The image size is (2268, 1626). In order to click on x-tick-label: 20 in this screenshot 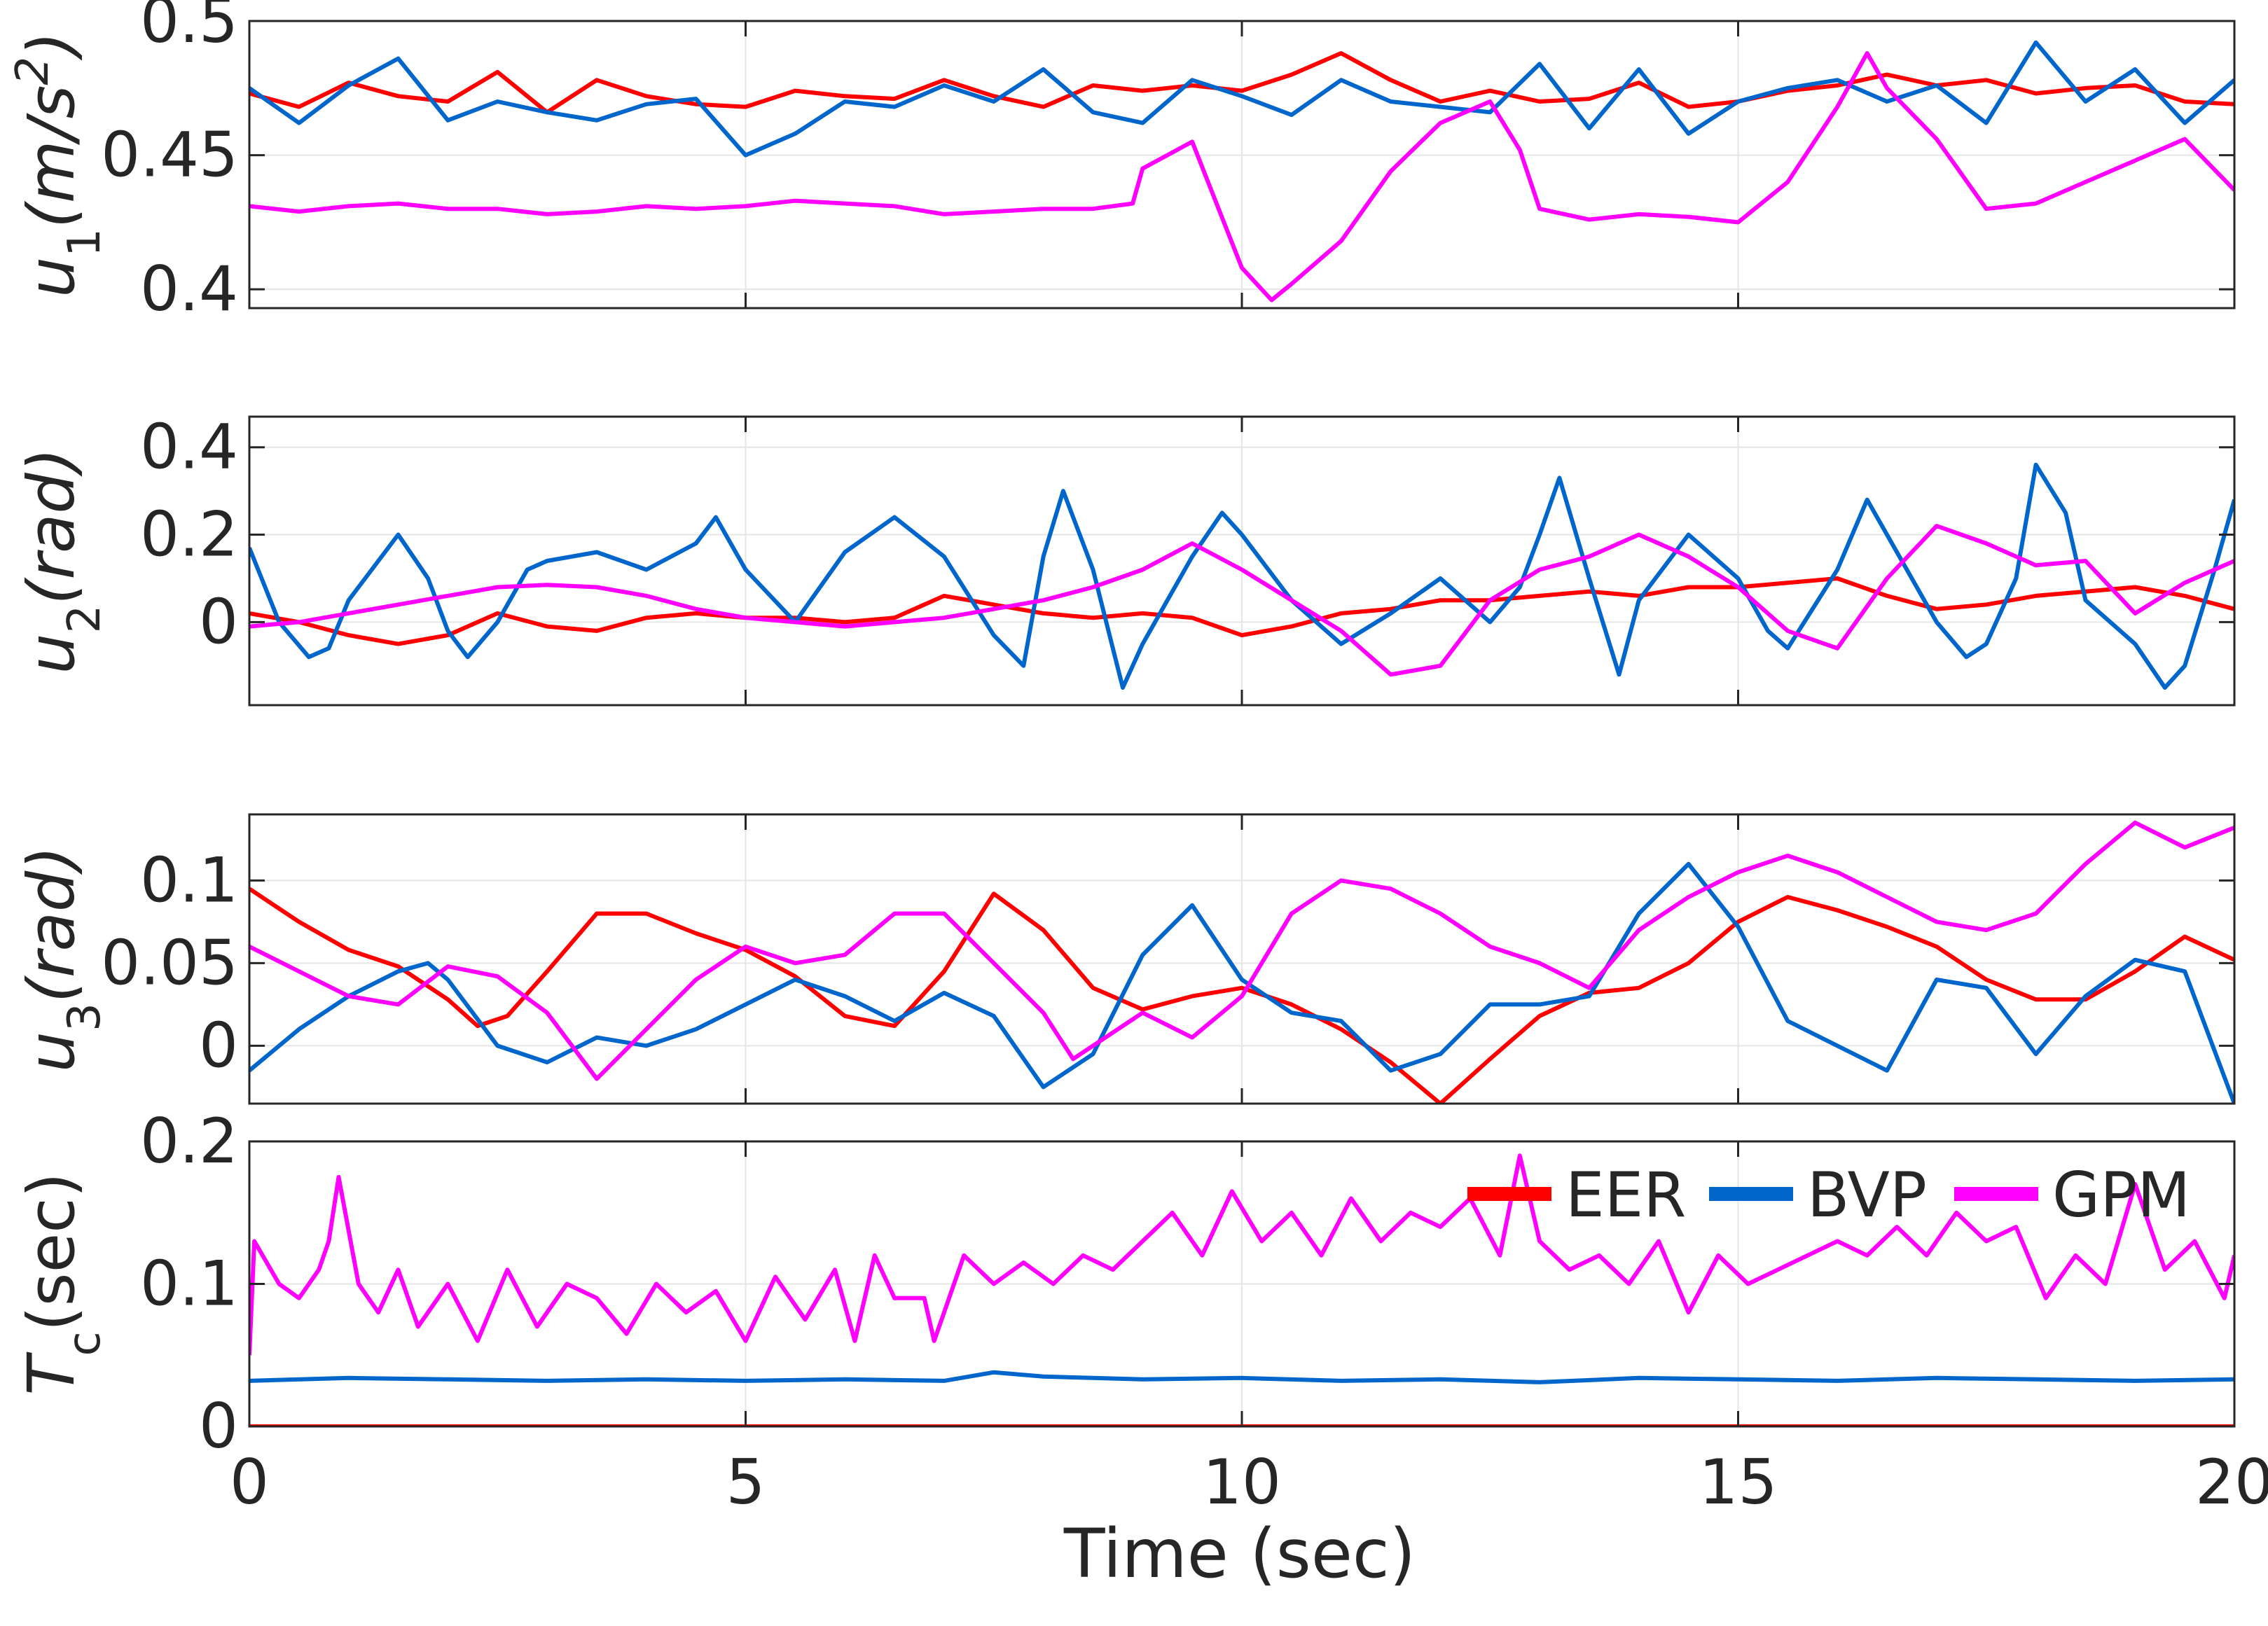, I will do `click(2231, 1482)`.